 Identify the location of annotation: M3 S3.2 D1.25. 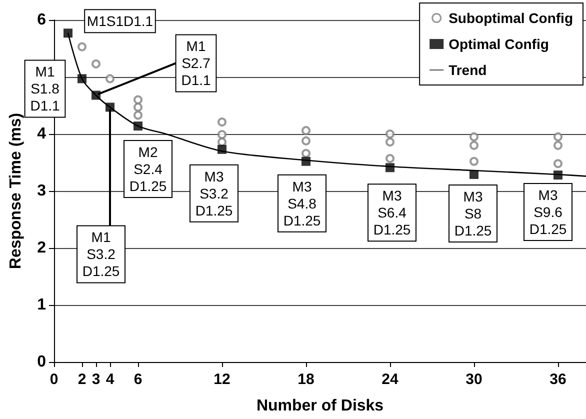
(214, 193).